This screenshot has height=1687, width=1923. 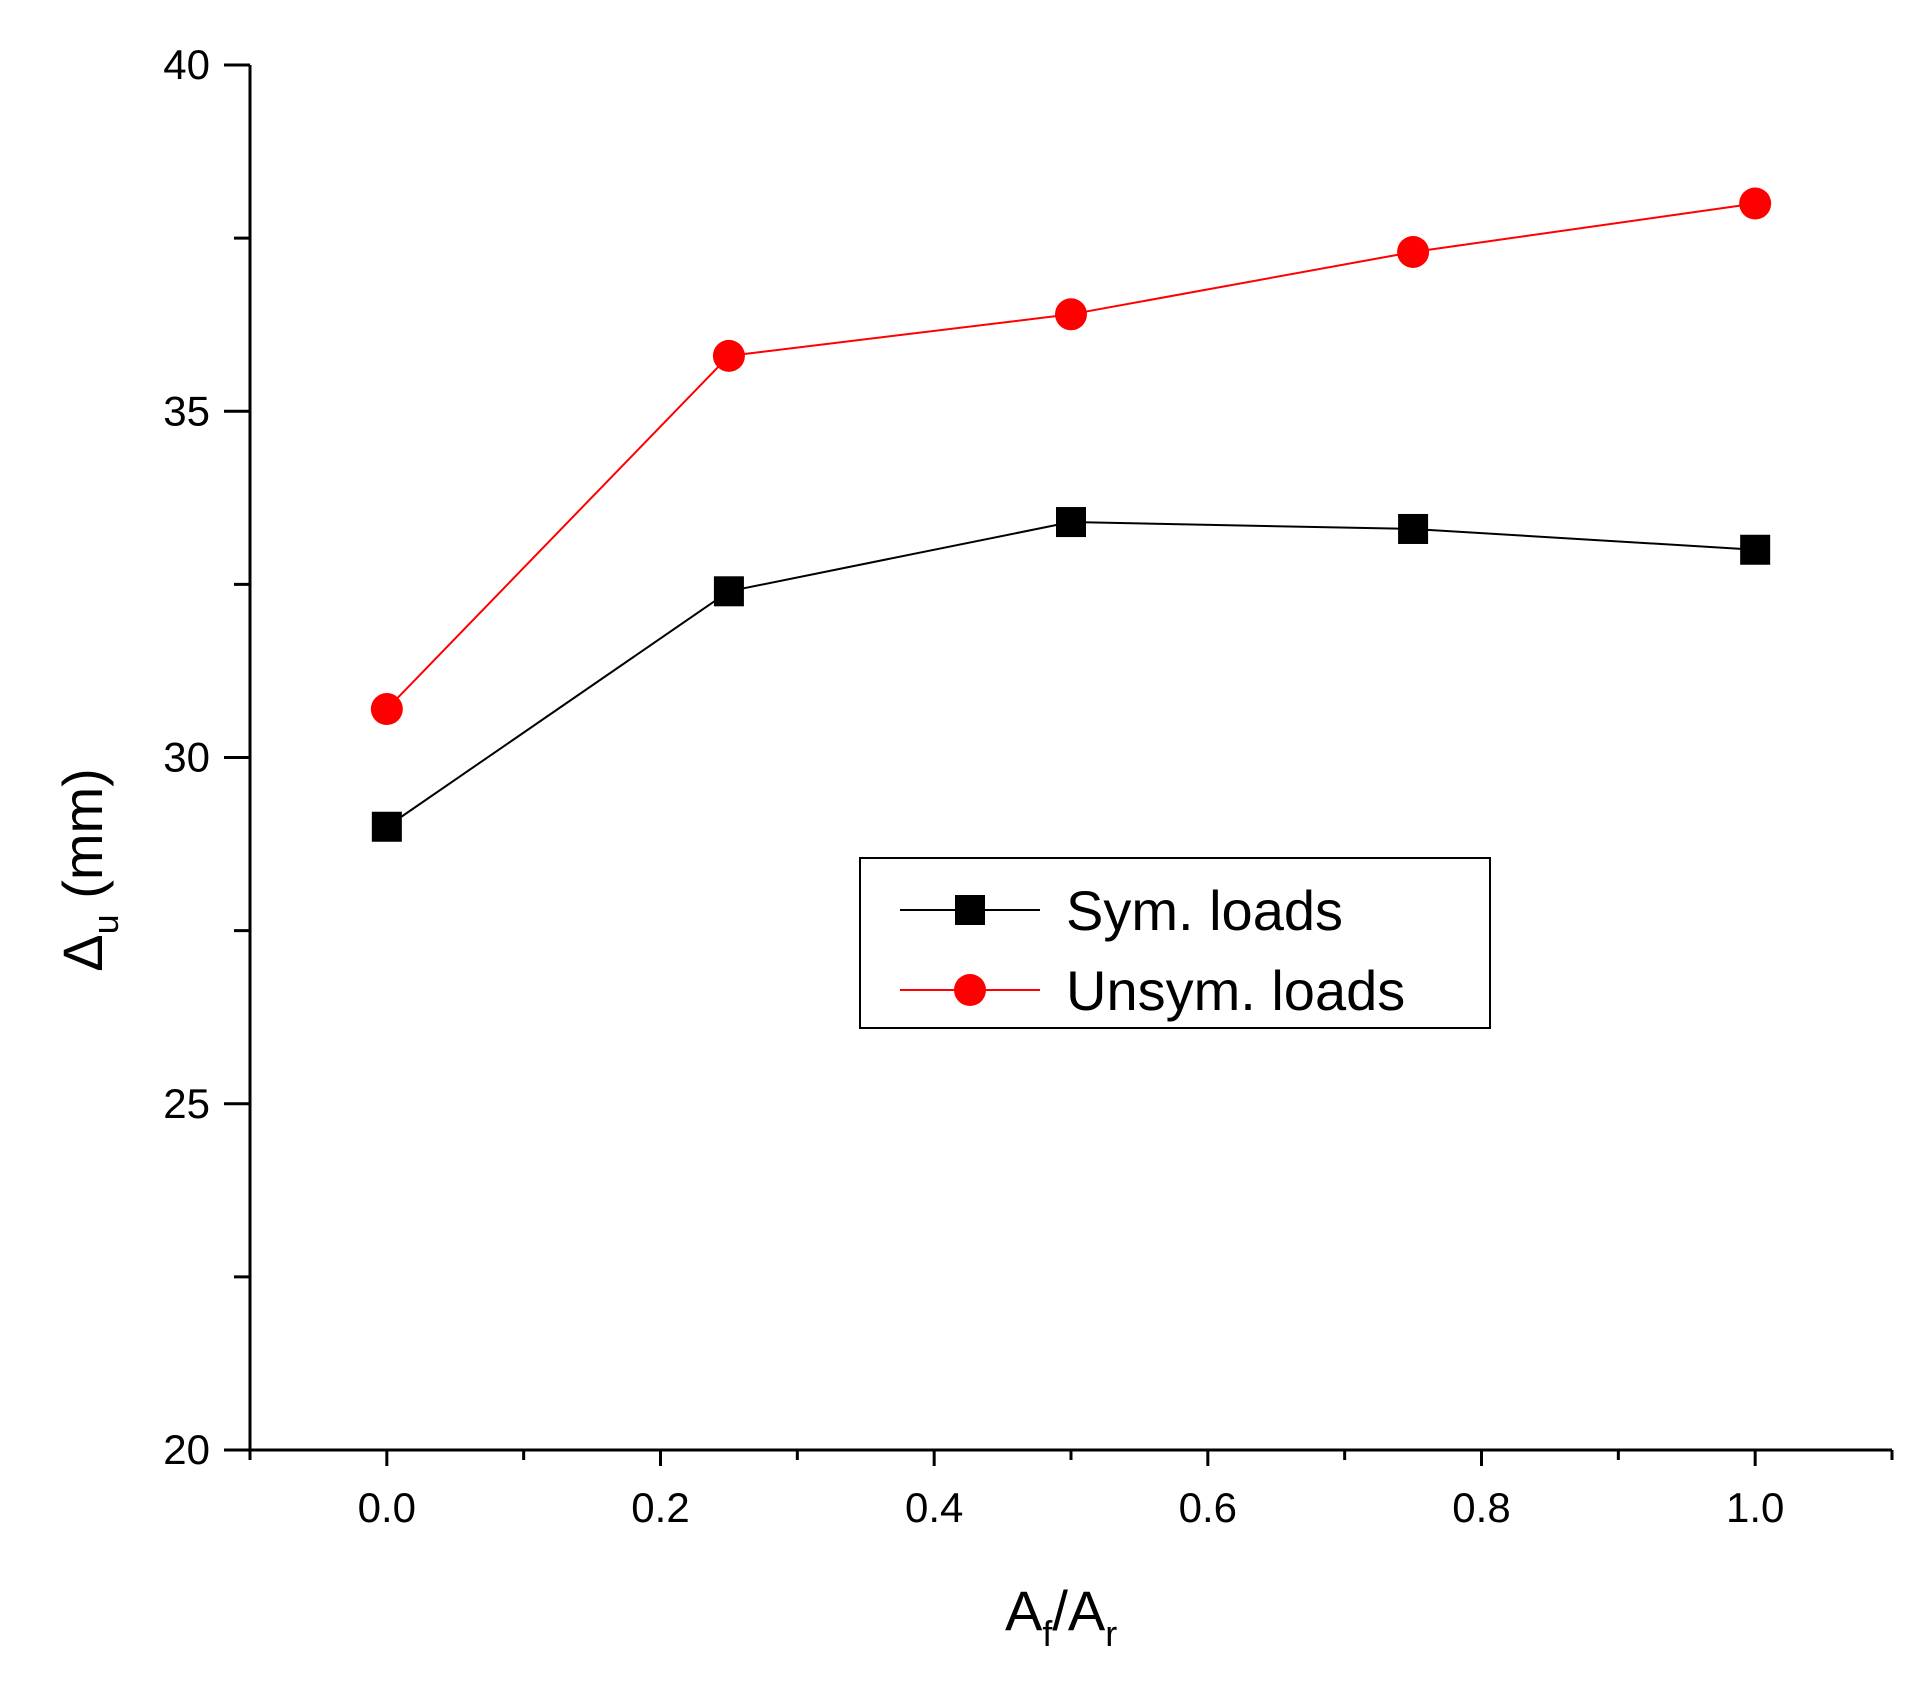 I want to click on y-tick-label: 30, so click(x=186, y=757).